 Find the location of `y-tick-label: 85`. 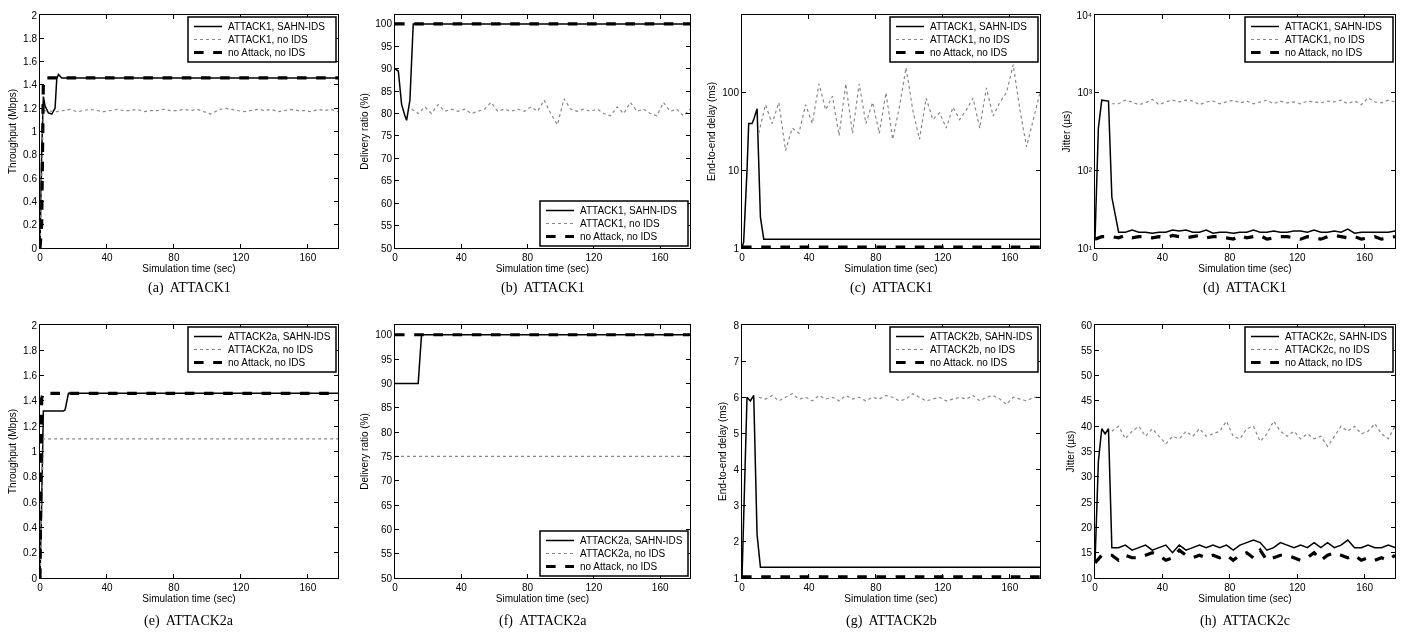

y-tick-label: 85 is located at coordinates (386, 408).